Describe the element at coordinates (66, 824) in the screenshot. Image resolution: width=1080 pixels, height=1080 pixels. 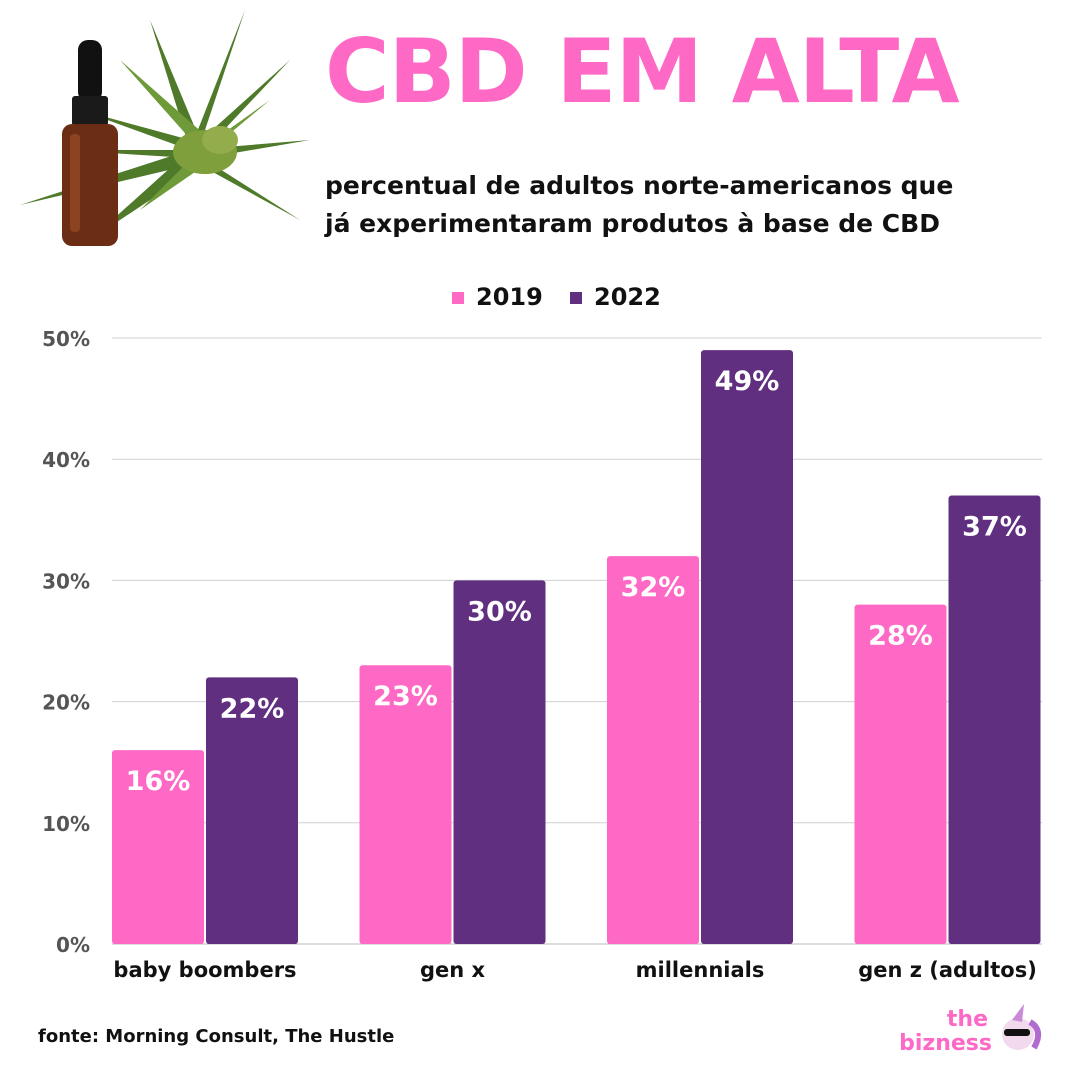
I see `y-tick-label: 10%` at that location.